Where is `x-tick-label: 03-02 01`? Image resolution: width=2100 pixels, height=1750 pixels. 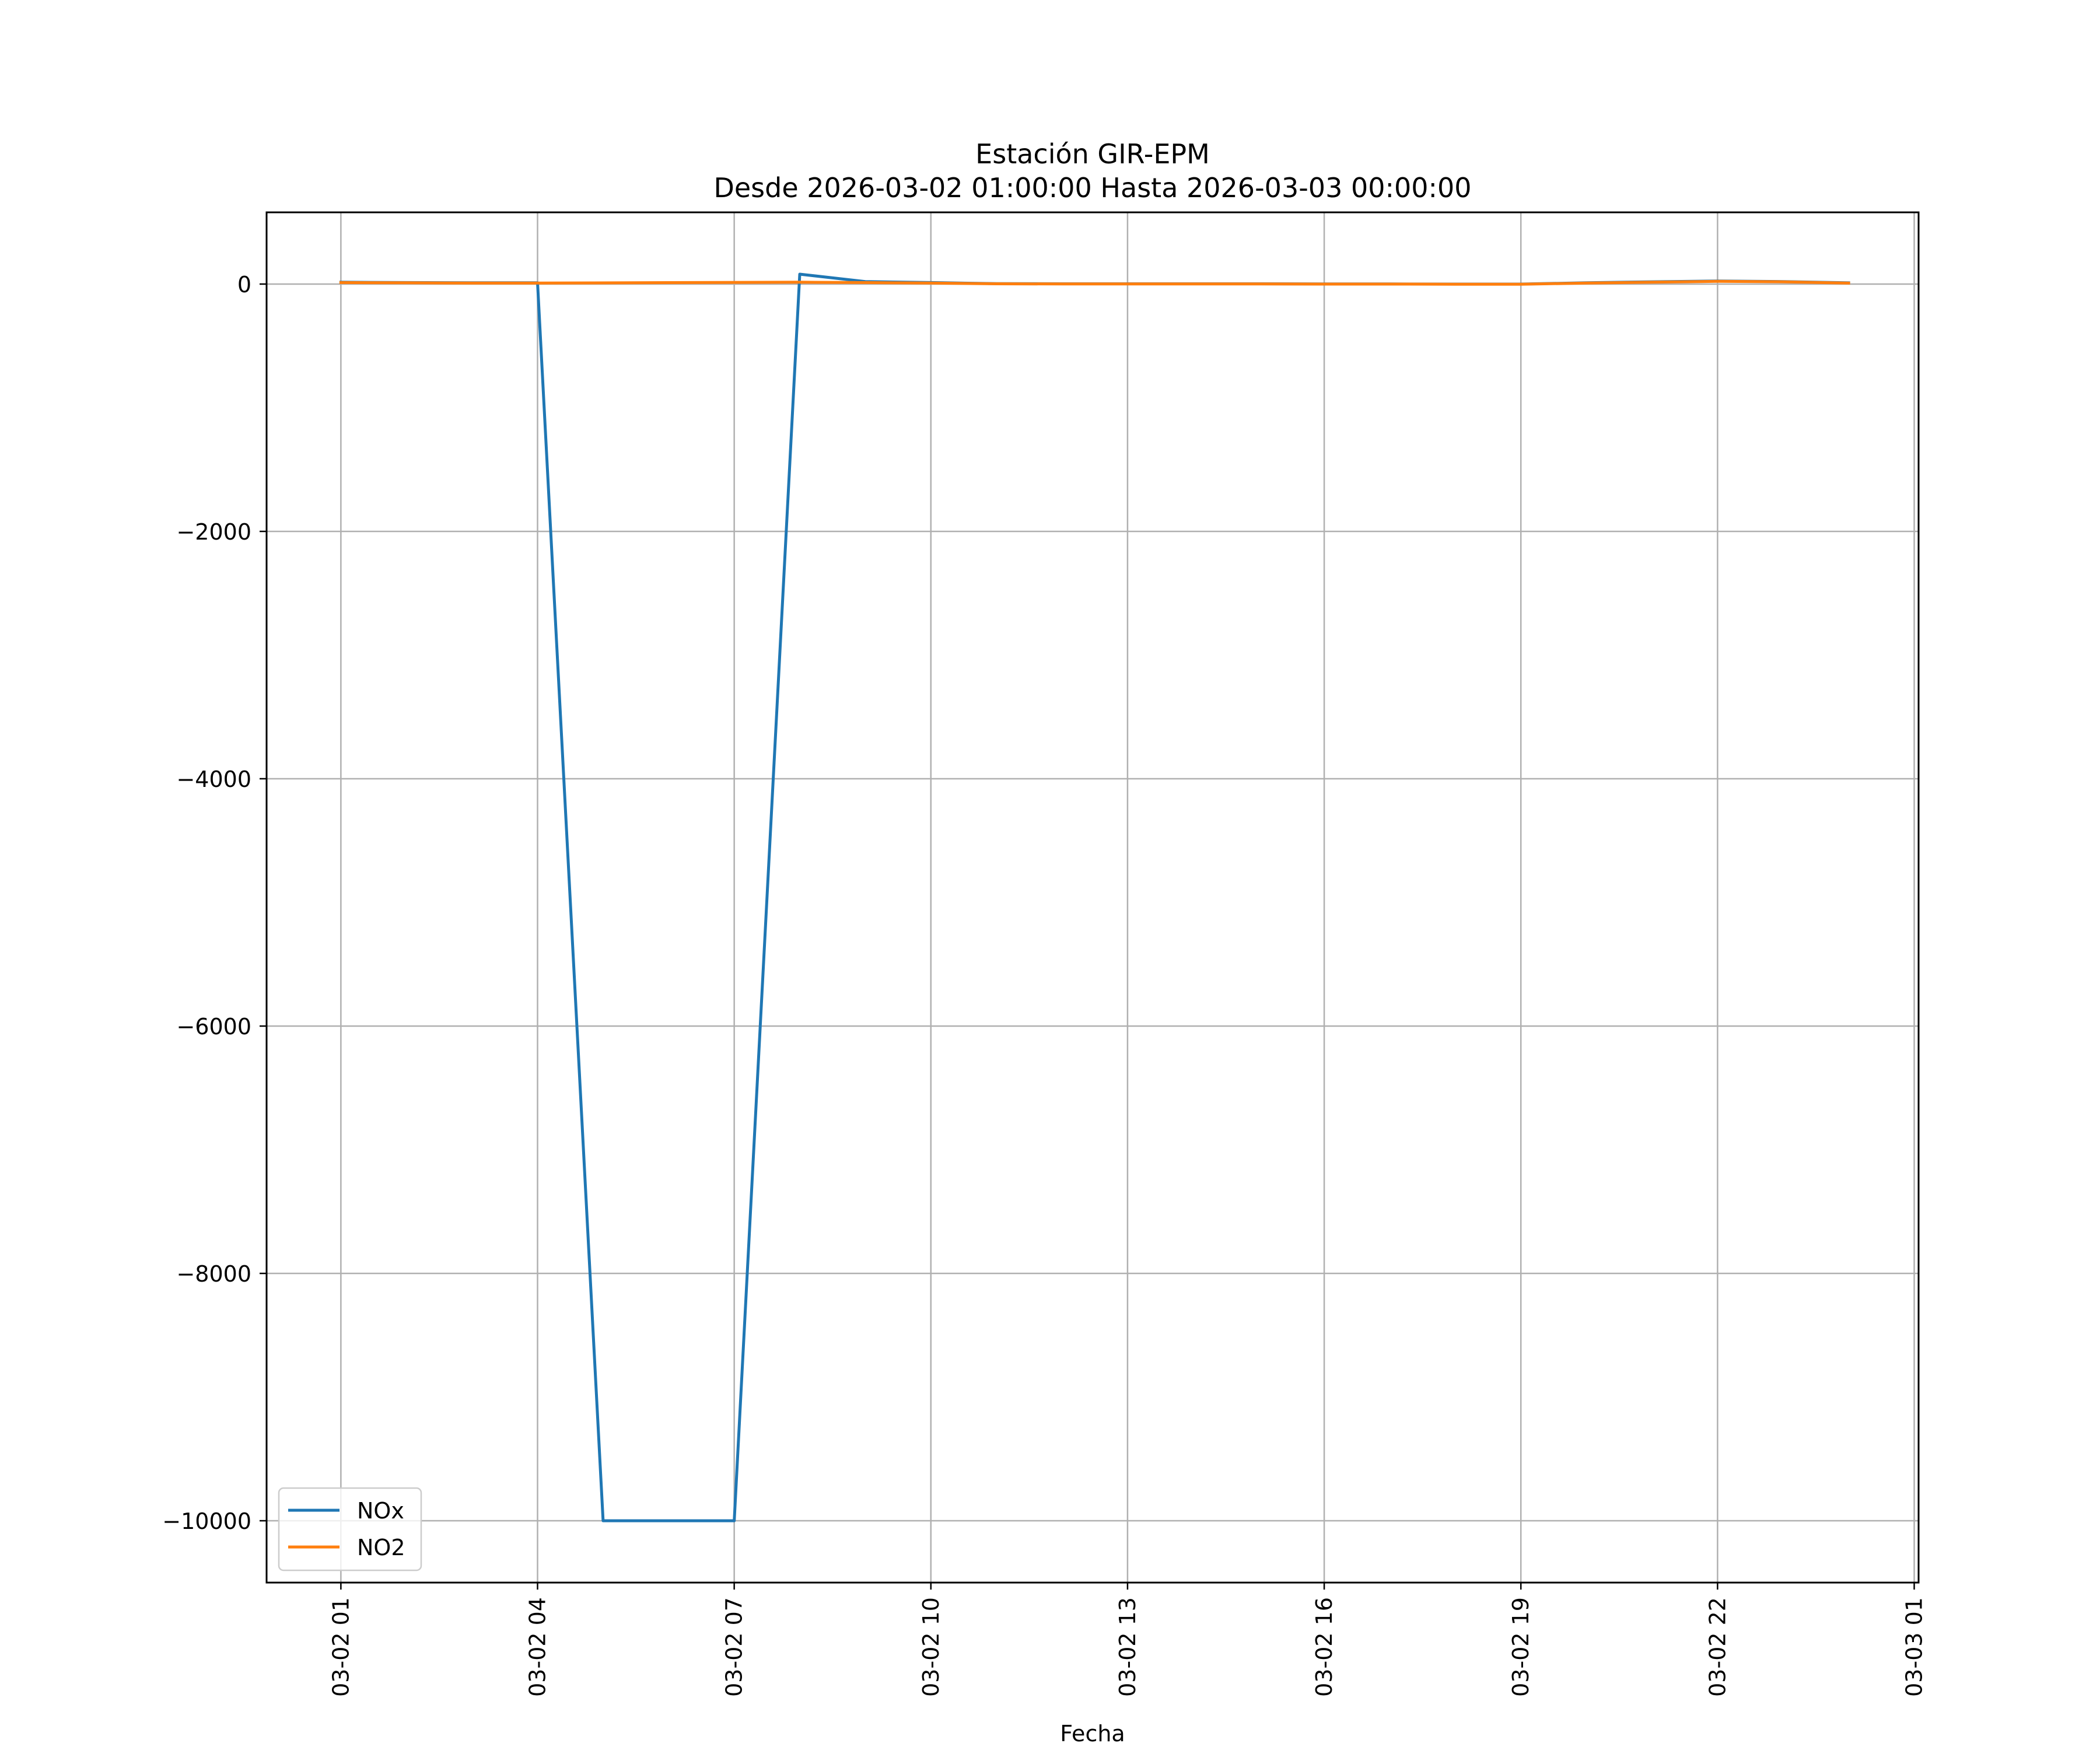
x-tick-label: 03-02 01 is located at coordinates (341, 1647).